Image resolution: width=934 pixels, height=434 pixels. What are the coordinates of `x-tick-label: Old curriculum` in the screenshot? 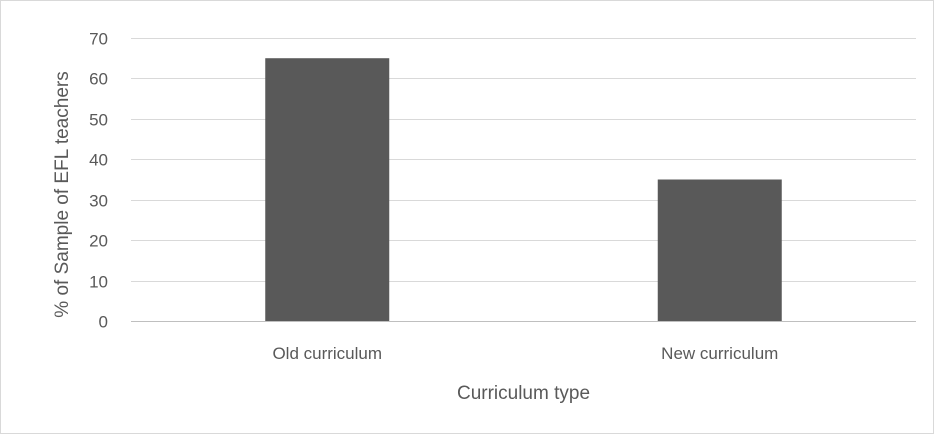 It's located at (327, 353).